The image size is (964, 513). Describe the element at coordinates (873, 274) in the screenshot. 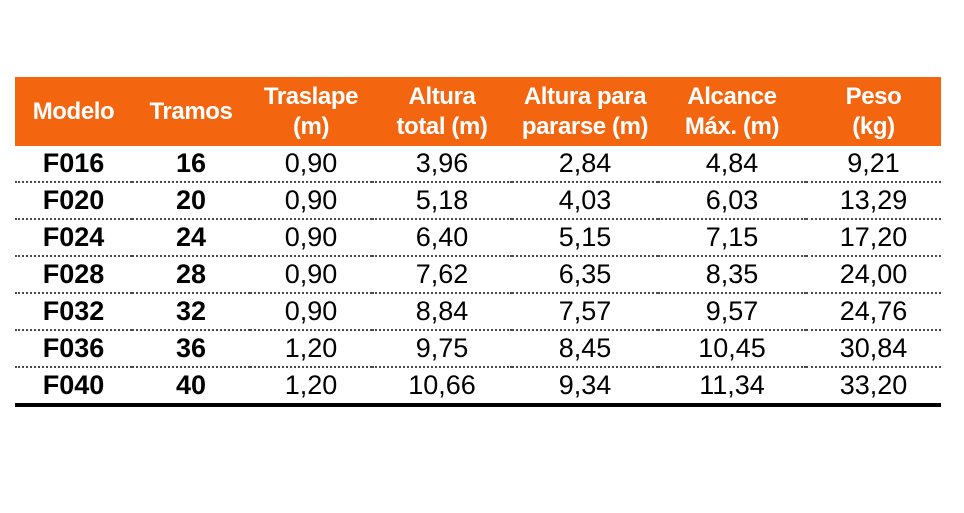

I see `cell-peso_kg: 24,00` at that location.